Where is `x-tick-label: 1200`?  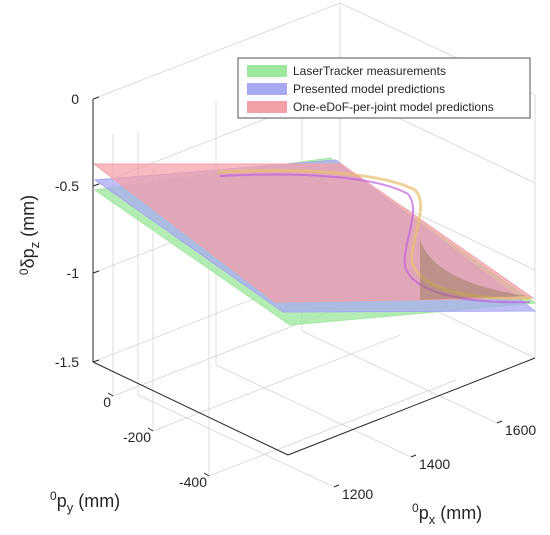
x-tick-label: 1200 is located at coordinates (357, 494).